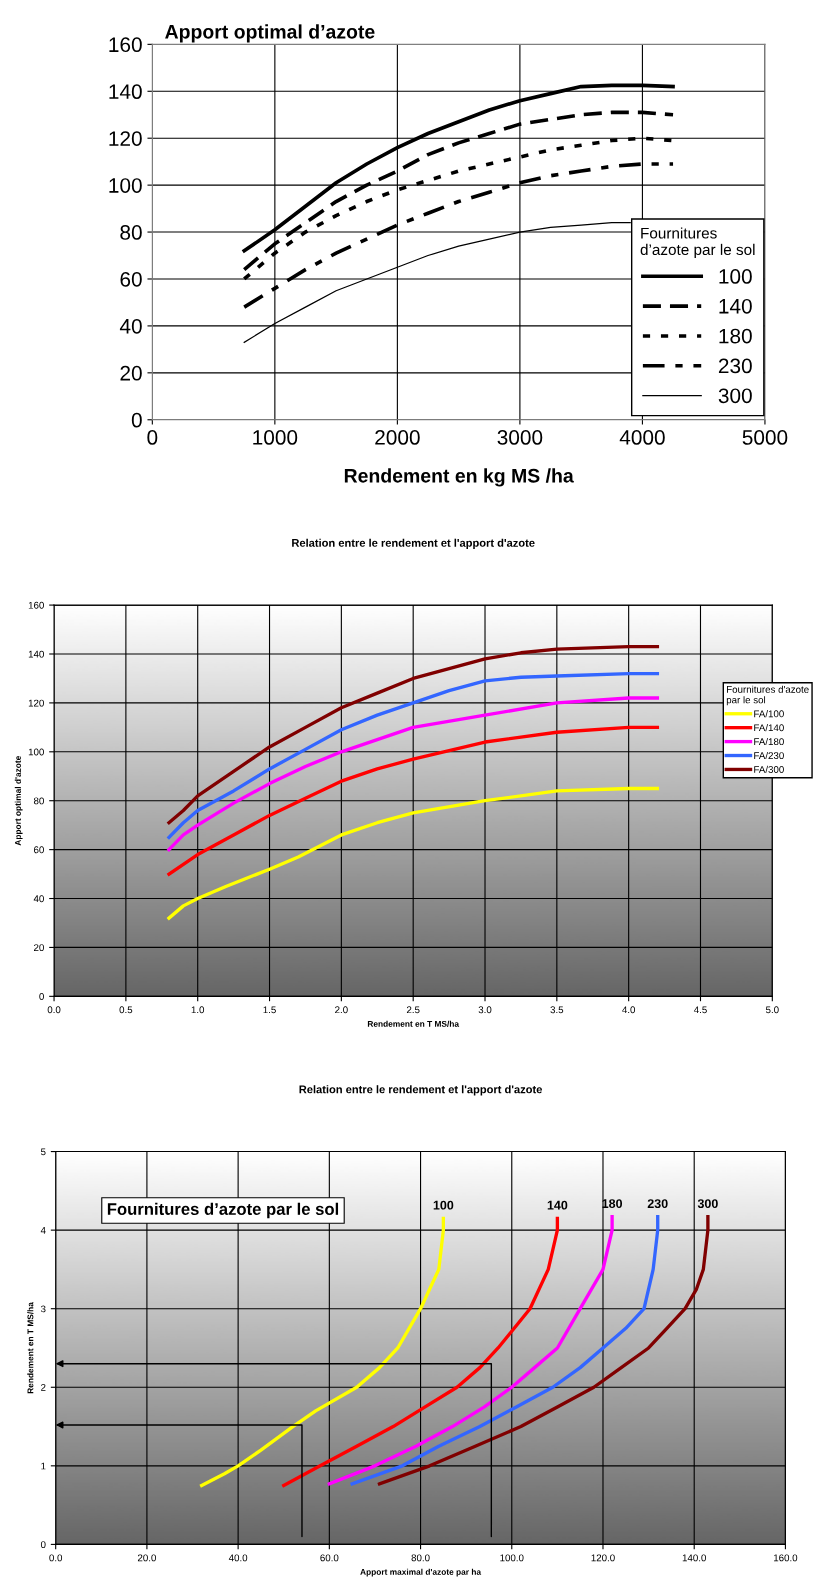 The height and width of the screenshot is (1584, 819). Describe the element at coordinates (18, 801) in the screenshot. I see `y-axis-title: Apport optimal d'azote` at that location.